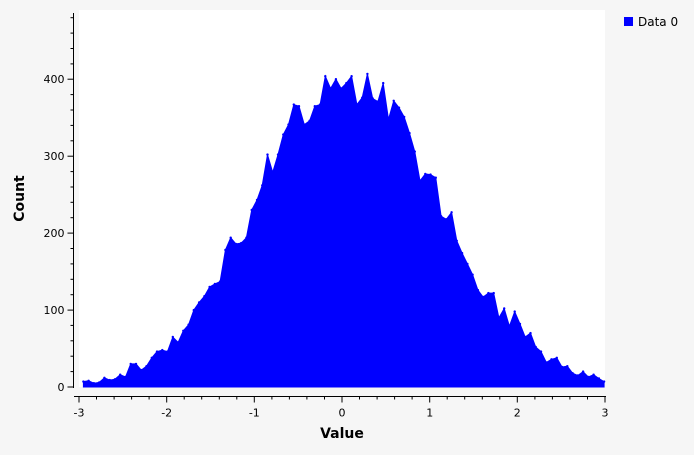 This screenshot has width=694, height=455. Describe the element at coordinates (20, 198) in the screenshot. I see `y-axis-title: Count` at that location.